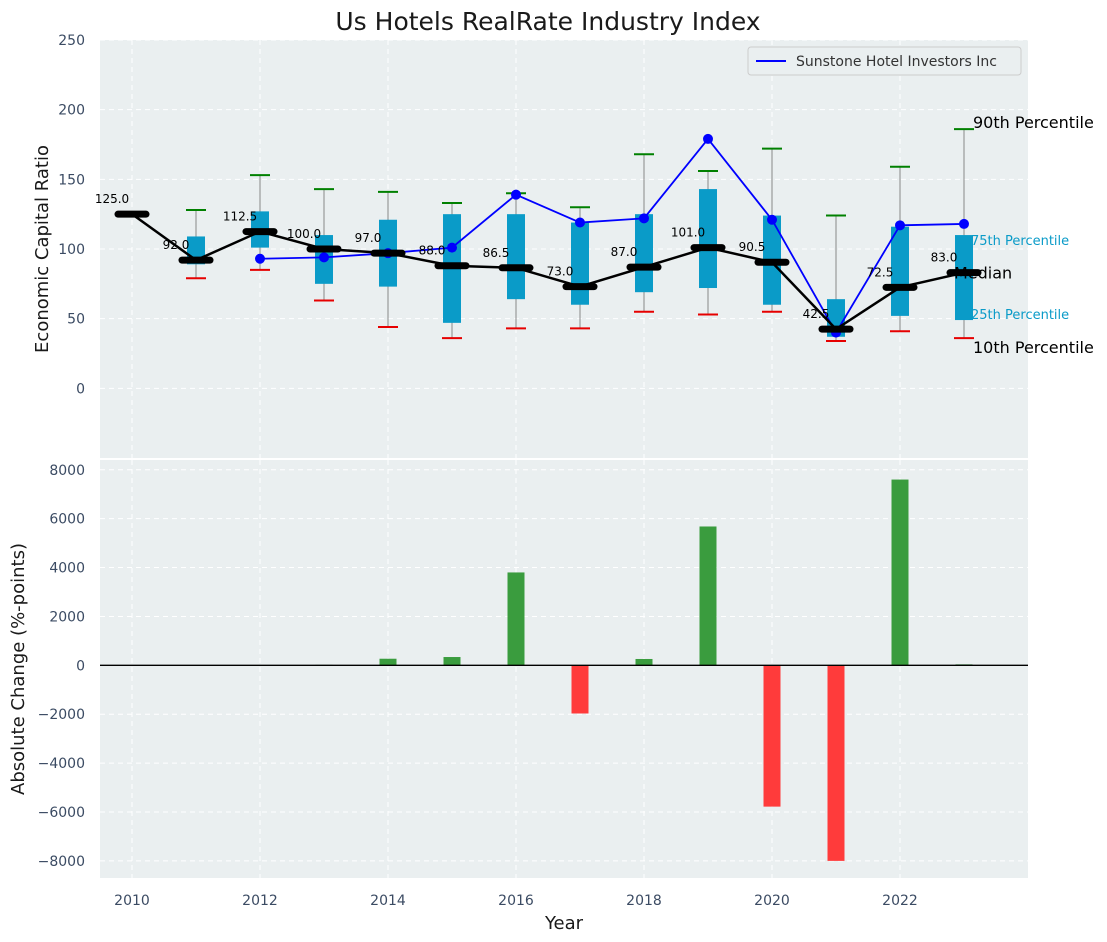  I want to click on median-value-label: 73.0, so click(560, 272).